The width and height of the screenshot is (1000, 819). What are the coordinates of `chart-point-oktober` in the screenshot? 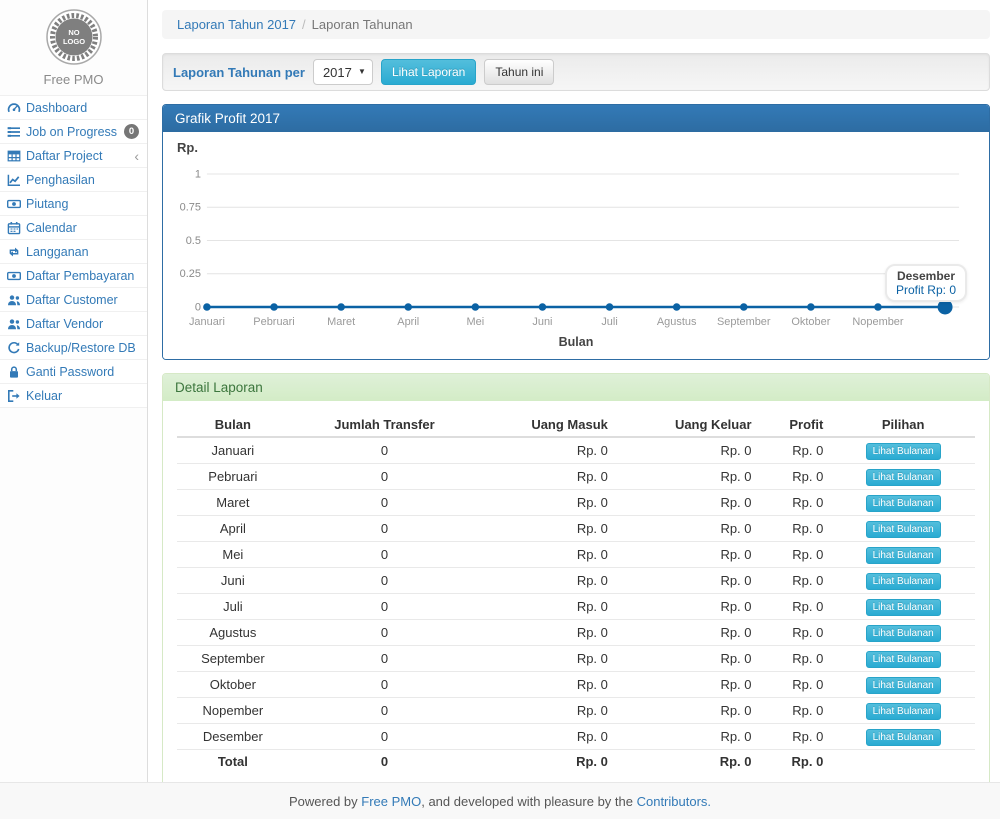 It's located at (811, 307).